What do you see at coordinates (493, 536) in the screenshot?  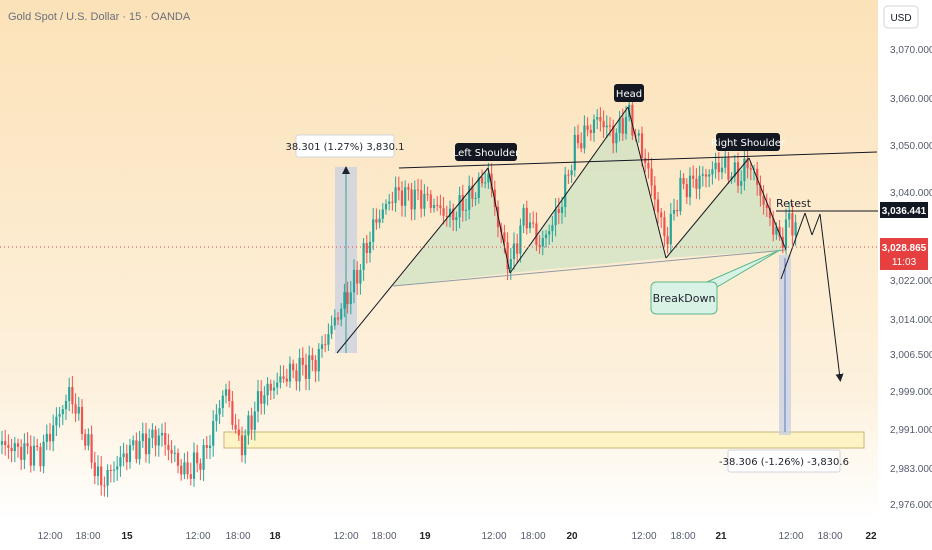 I see `x-tick-label: 12:00` at bounding box center [493, 536].